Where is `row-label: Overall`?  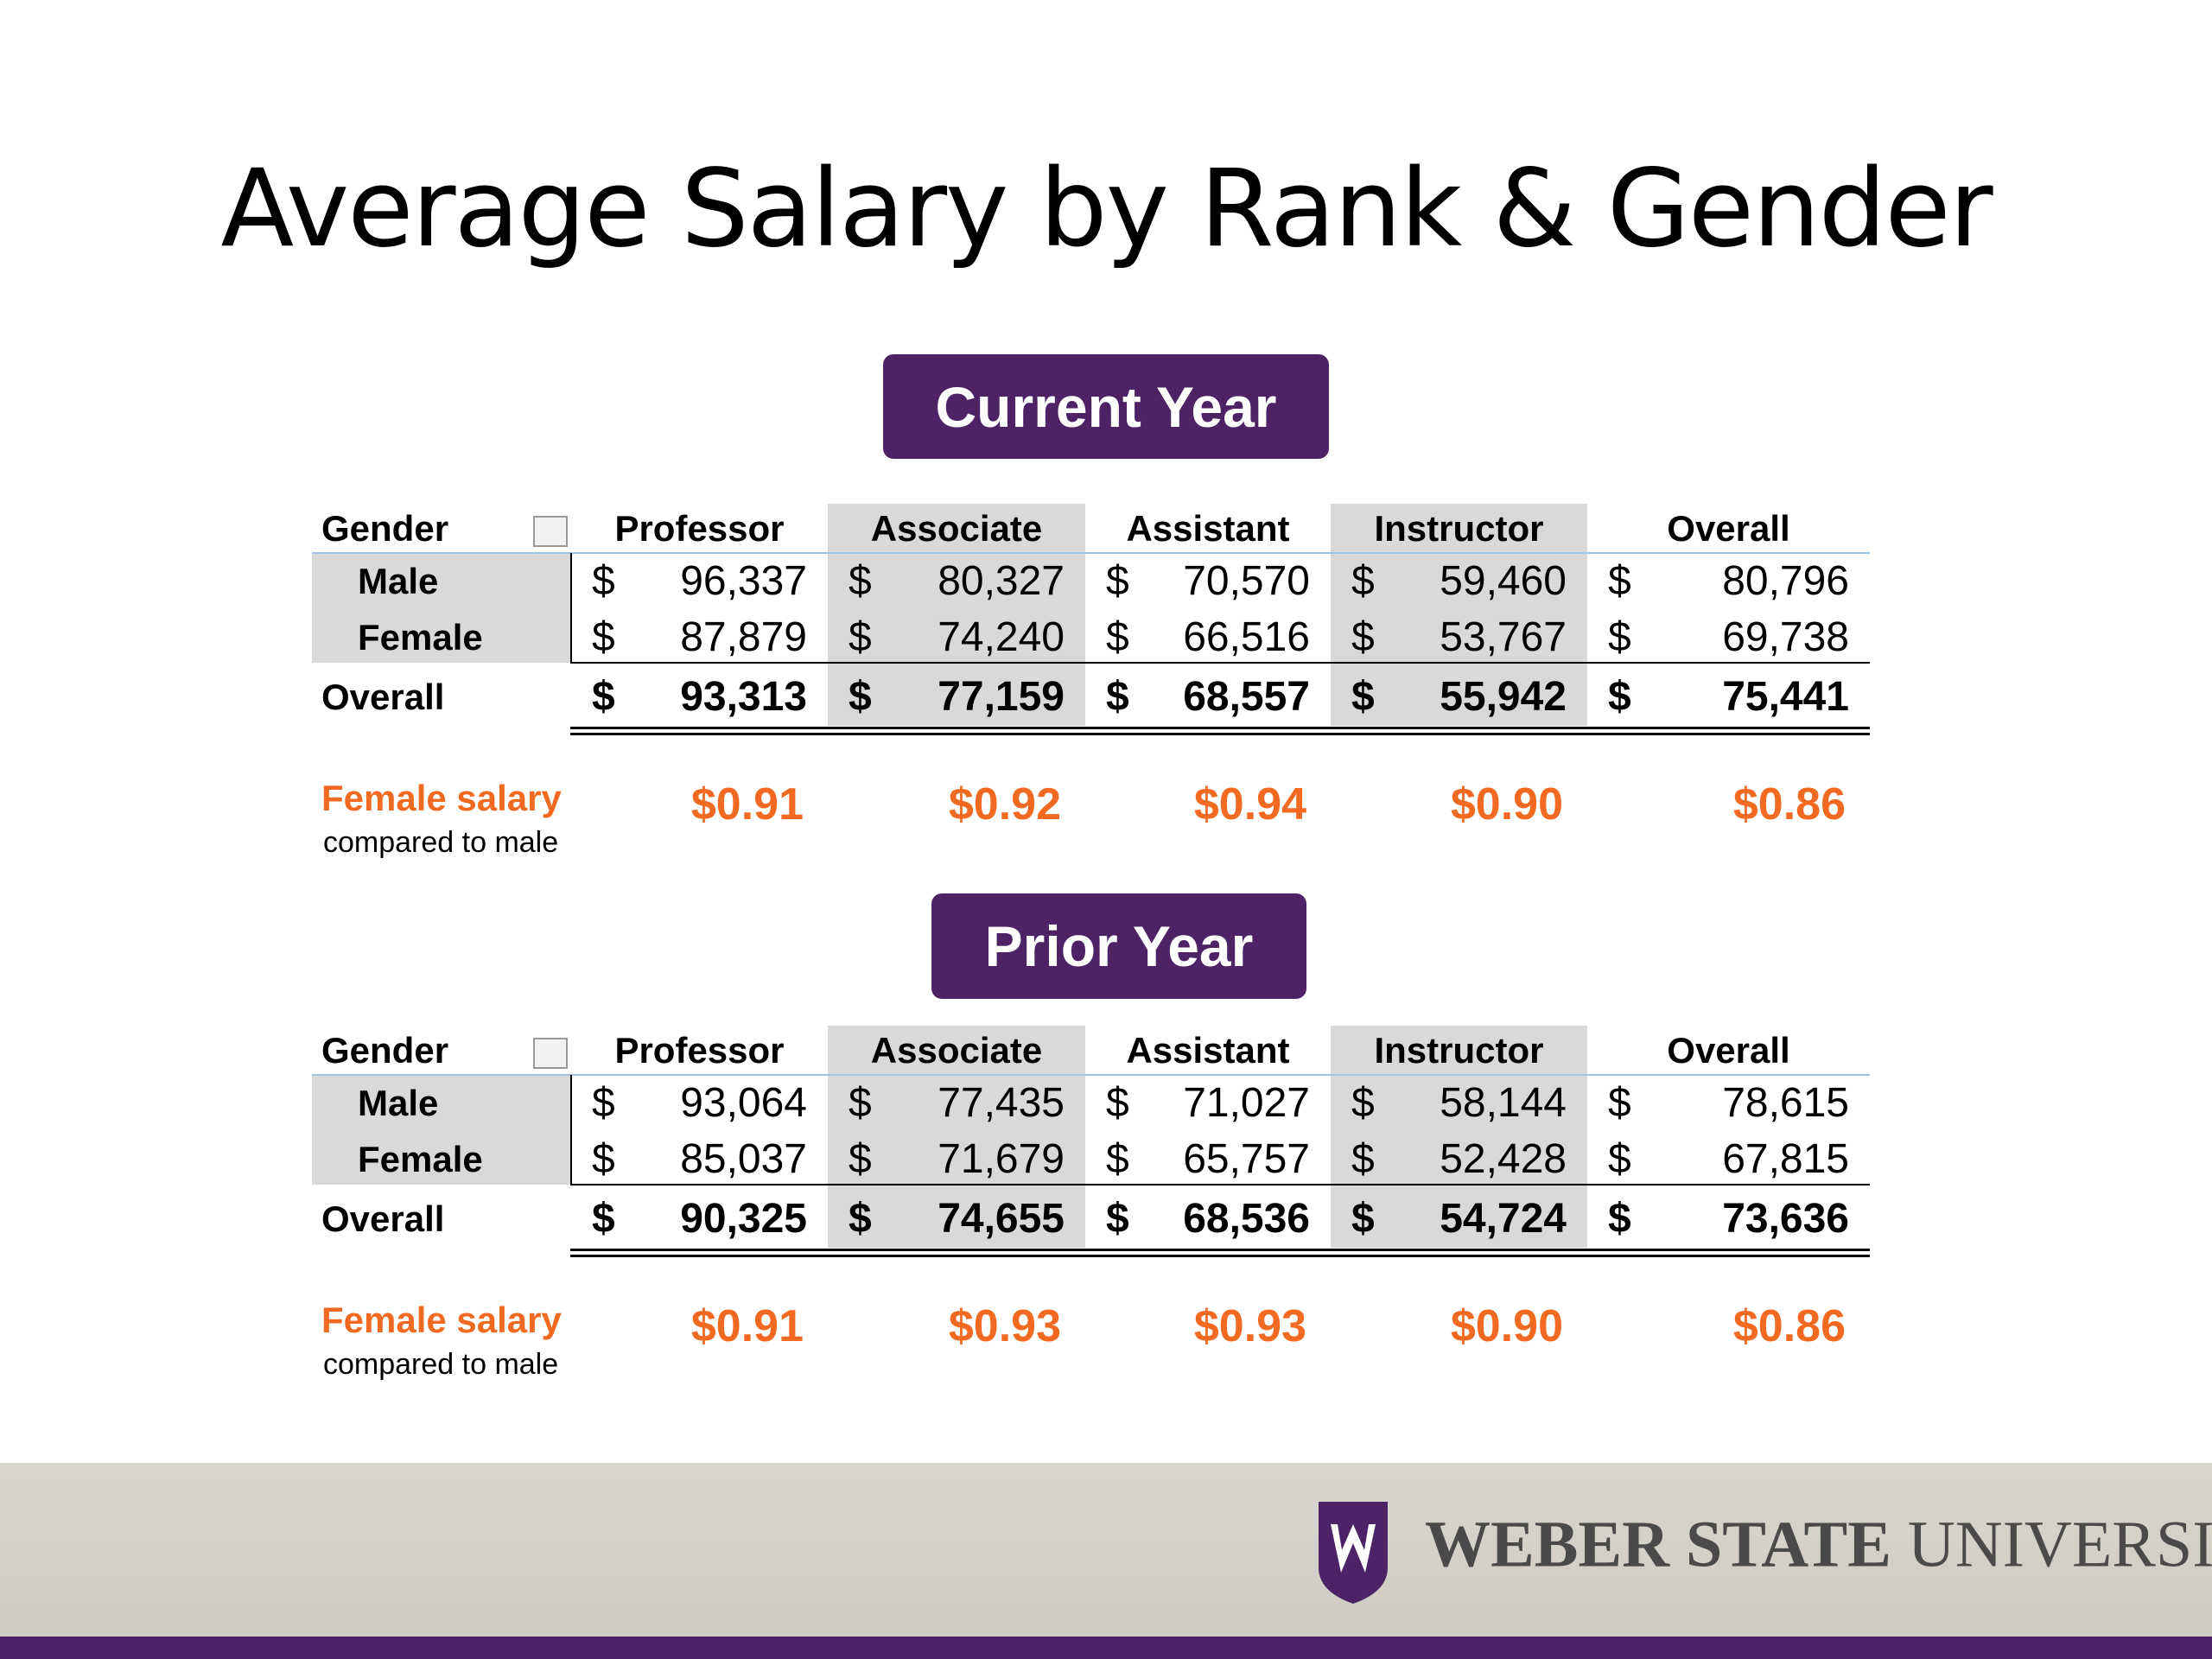 row-label: Overall is located at coordinates (383, 697).